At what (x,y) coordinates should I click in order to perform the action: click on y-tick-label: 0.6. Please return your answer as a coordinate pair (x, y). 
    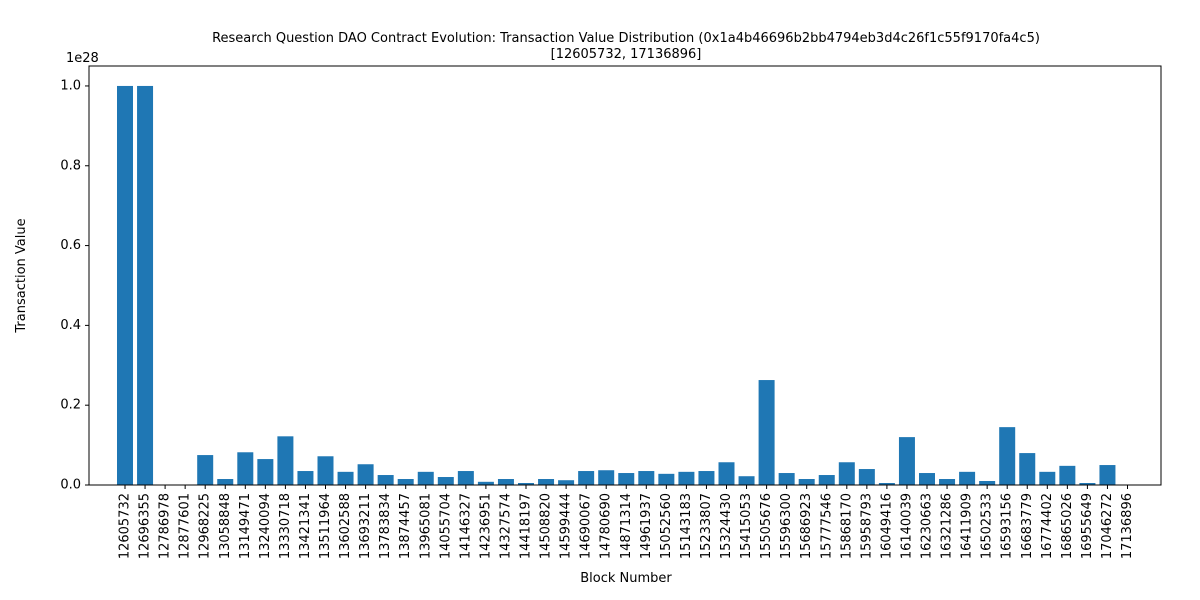
    Looking at the image, I should click on (70, 245).